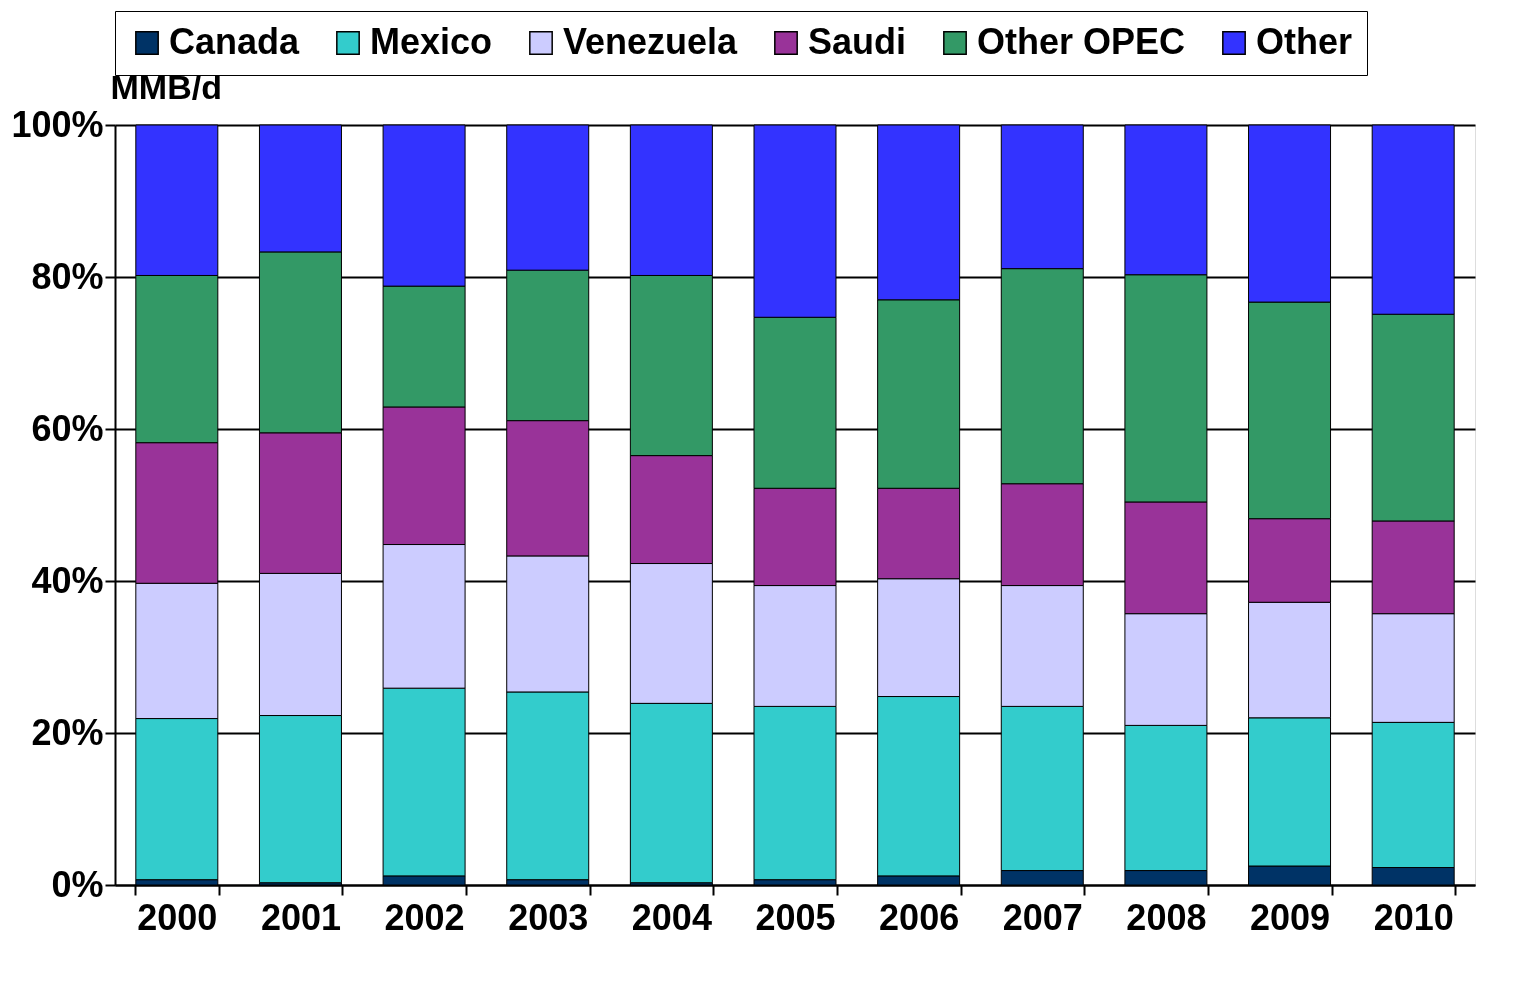 This screenshot has width=1518, height=1008. I want to click on legend-label: Mexico, so click(431, 41).